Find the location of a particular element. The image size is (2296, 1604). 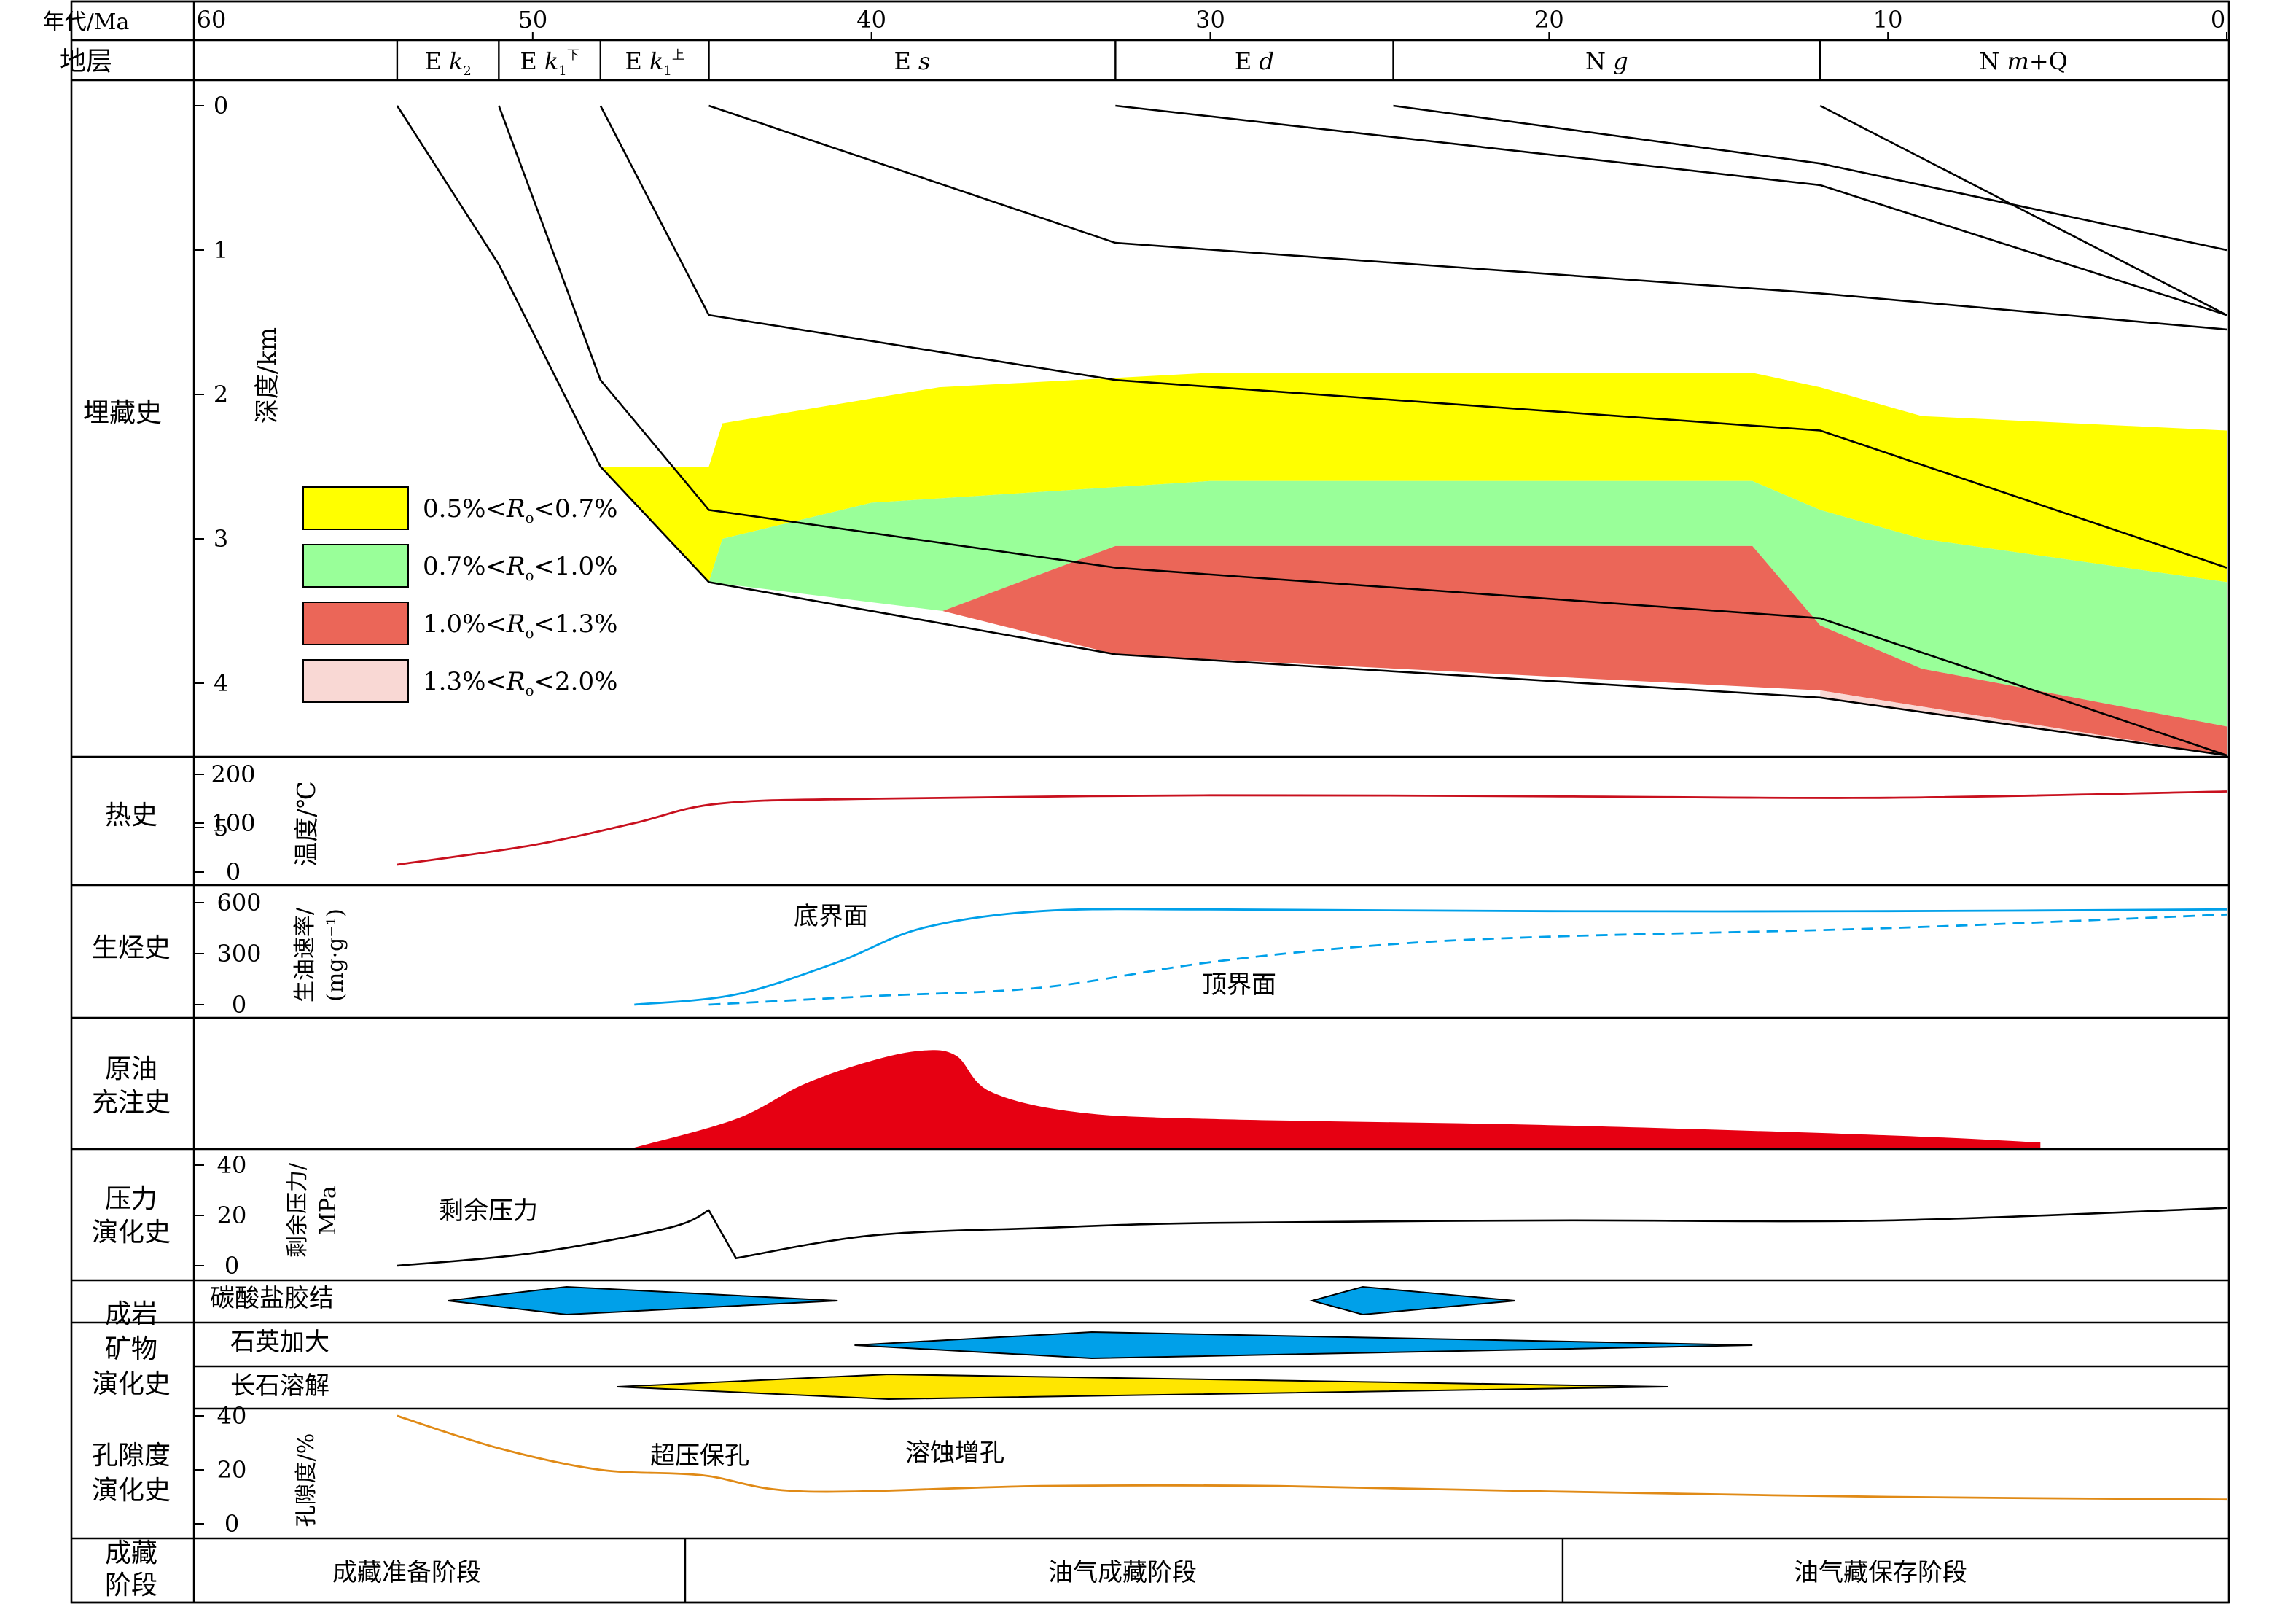

hc-tick-label-0: 0 is located at coordinates (239, 1005).